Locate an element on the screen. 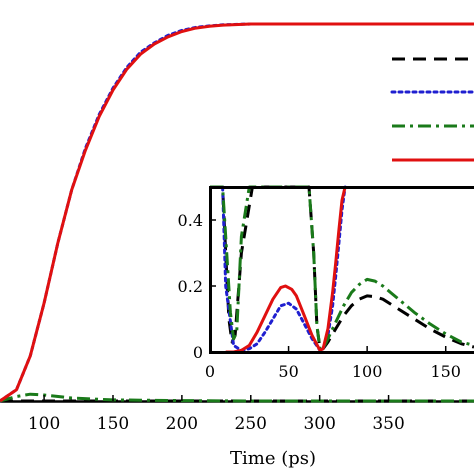 This screenshot has height=474, width=474. main-x-tick-label: 100 is located at coordinates (44, 424).